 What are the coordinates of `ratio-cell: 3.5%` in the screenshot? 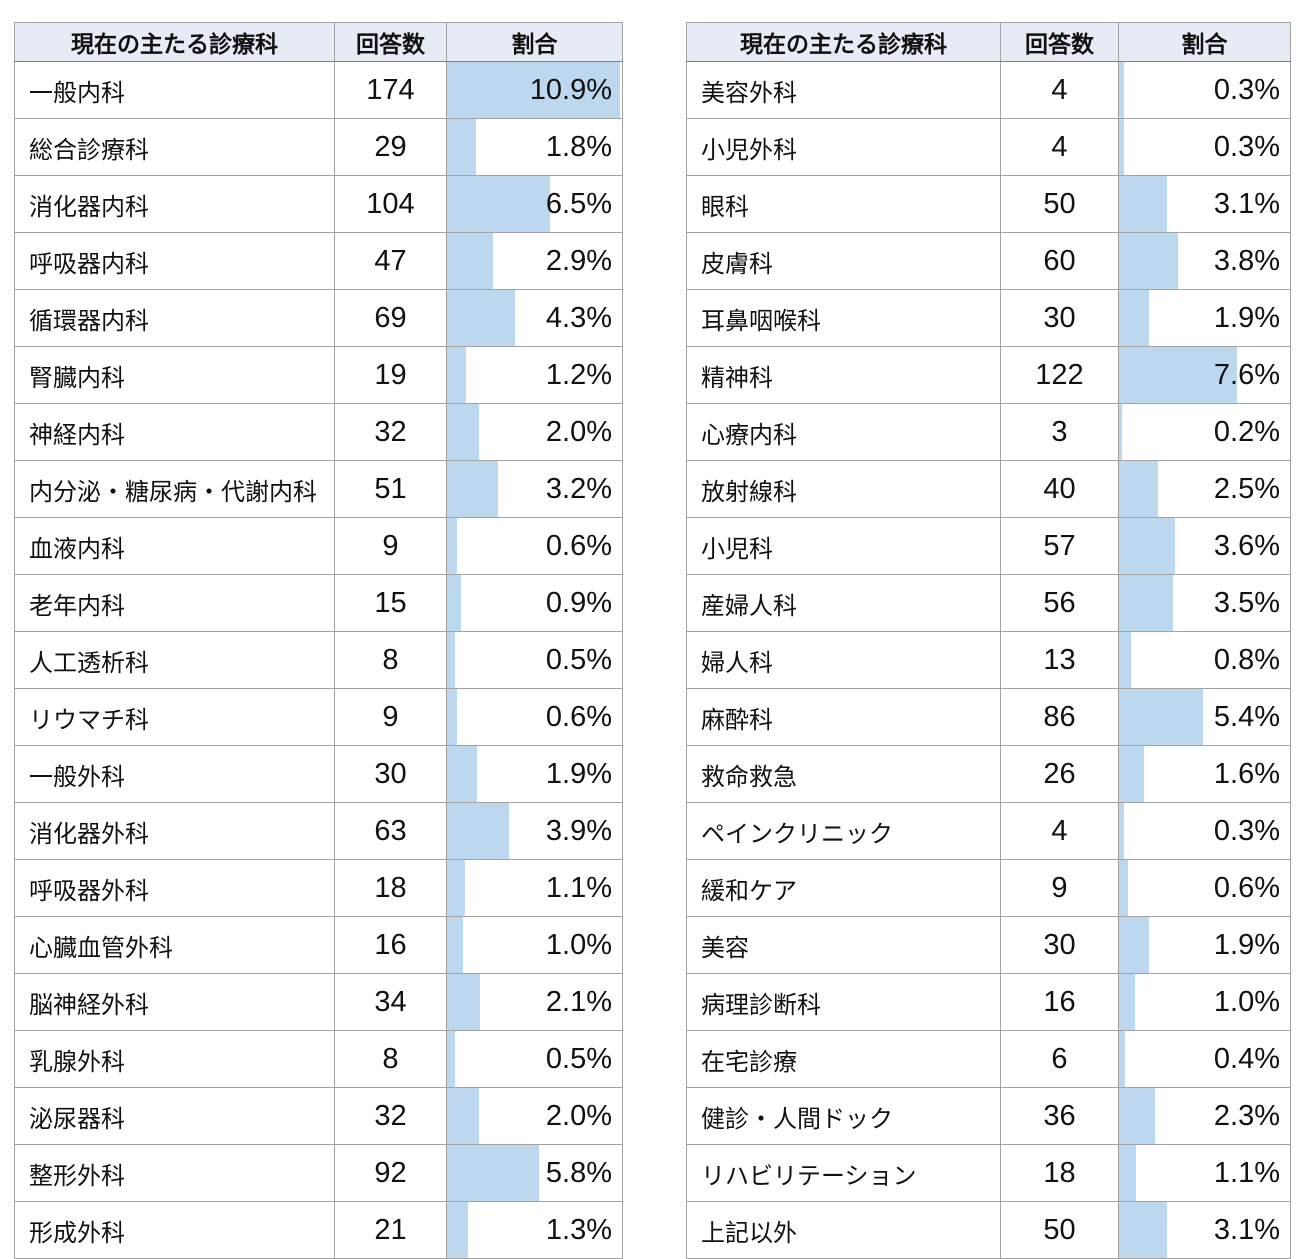 It's located at (1204, 603).